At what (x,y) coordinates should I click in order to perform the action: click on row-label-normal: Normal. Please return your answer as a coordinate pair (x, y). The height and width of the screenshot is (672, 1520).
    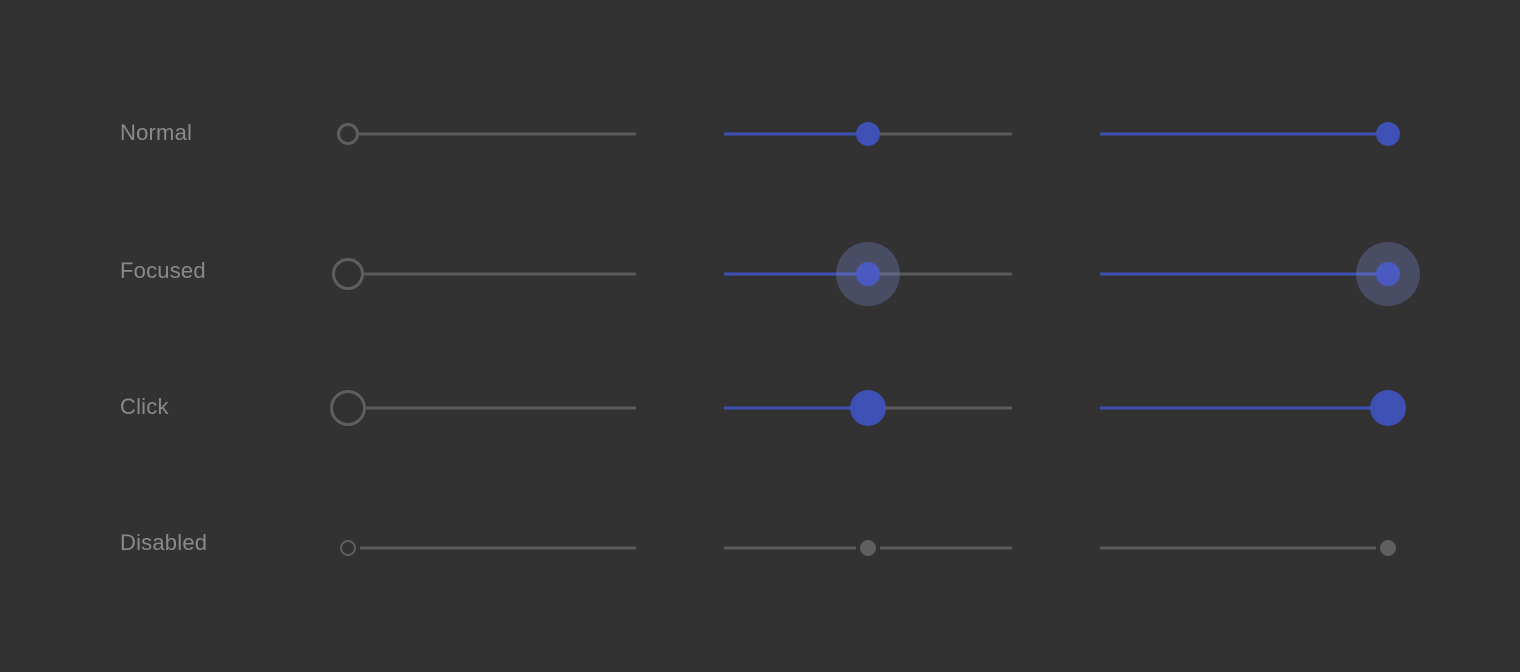
    Looking at the image, I should click on (156, 132).